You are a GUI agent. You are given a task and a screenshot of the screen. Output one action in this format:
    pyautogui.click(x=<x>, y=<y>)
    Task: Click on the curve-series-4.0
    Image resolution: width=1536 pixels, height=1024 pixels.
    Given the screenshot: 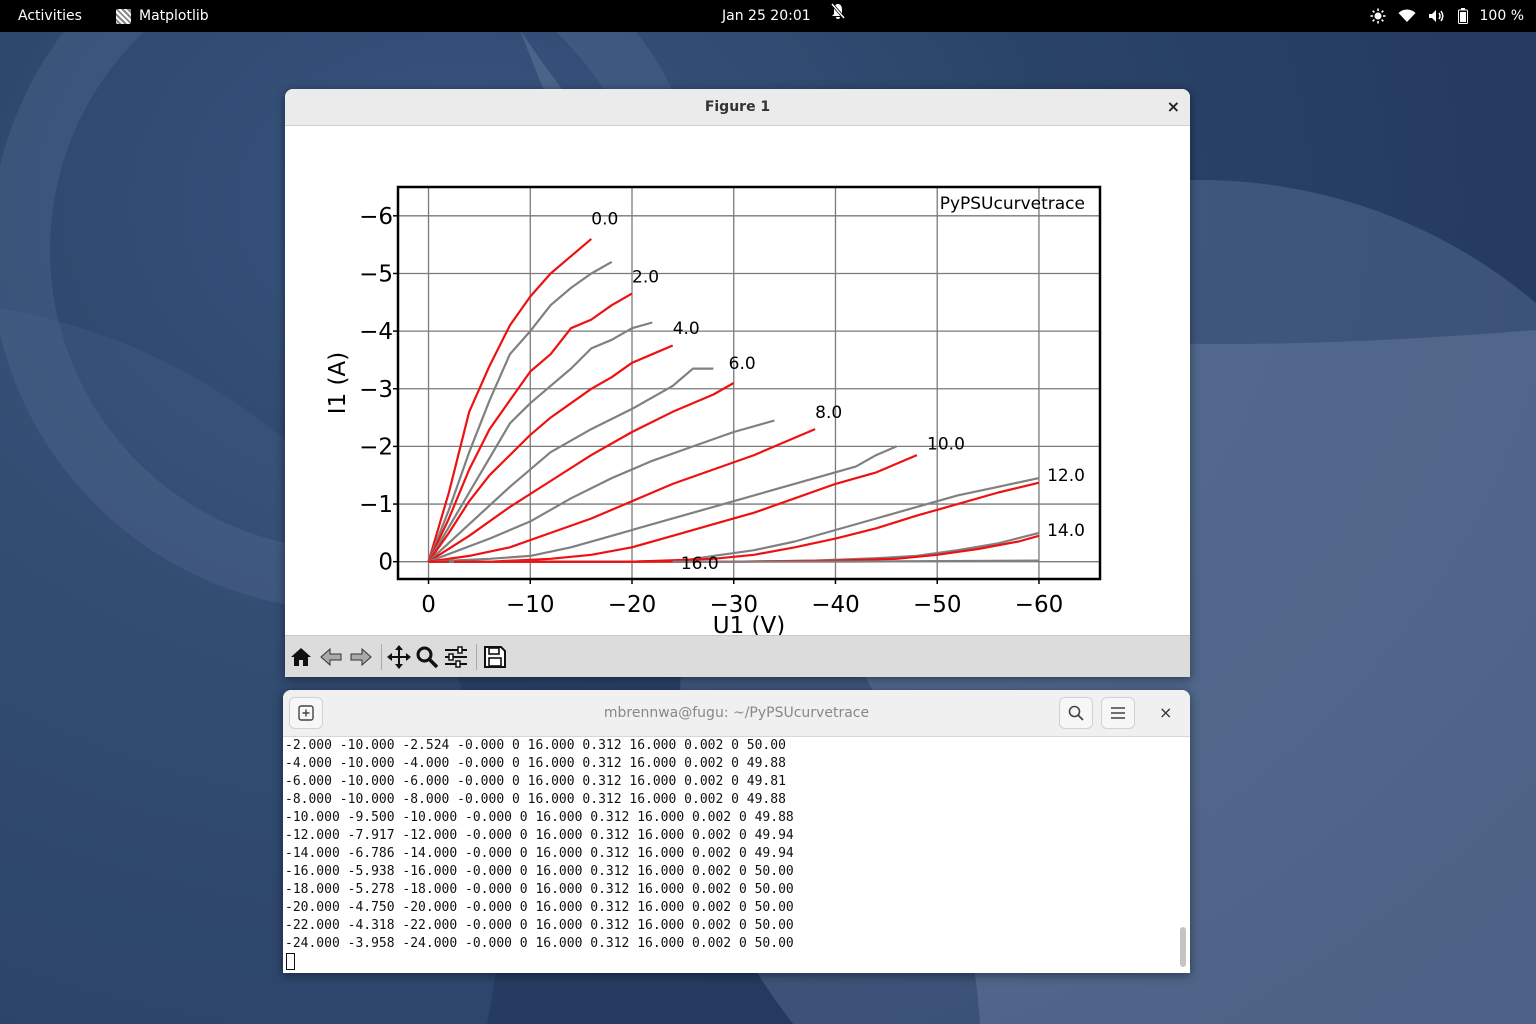 What is the action you would take?
    pyautogui.click(x=550, y=453)
    